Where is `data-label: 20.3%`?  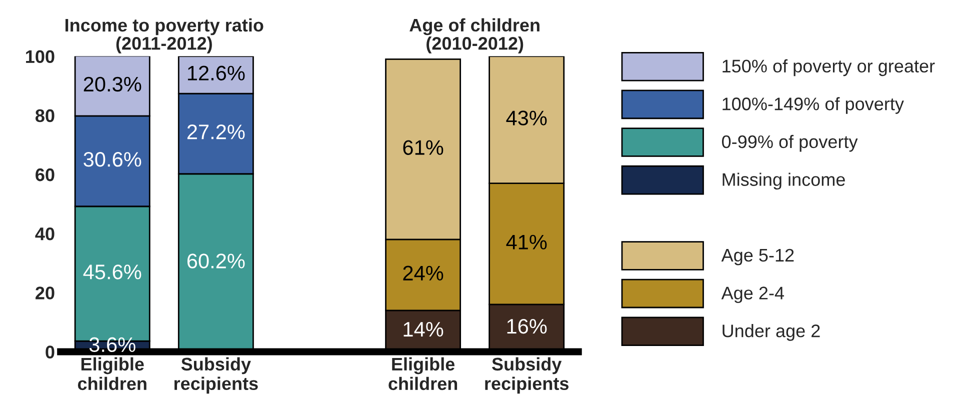 data-label: 20.3% is located at coordinates (113, 84).